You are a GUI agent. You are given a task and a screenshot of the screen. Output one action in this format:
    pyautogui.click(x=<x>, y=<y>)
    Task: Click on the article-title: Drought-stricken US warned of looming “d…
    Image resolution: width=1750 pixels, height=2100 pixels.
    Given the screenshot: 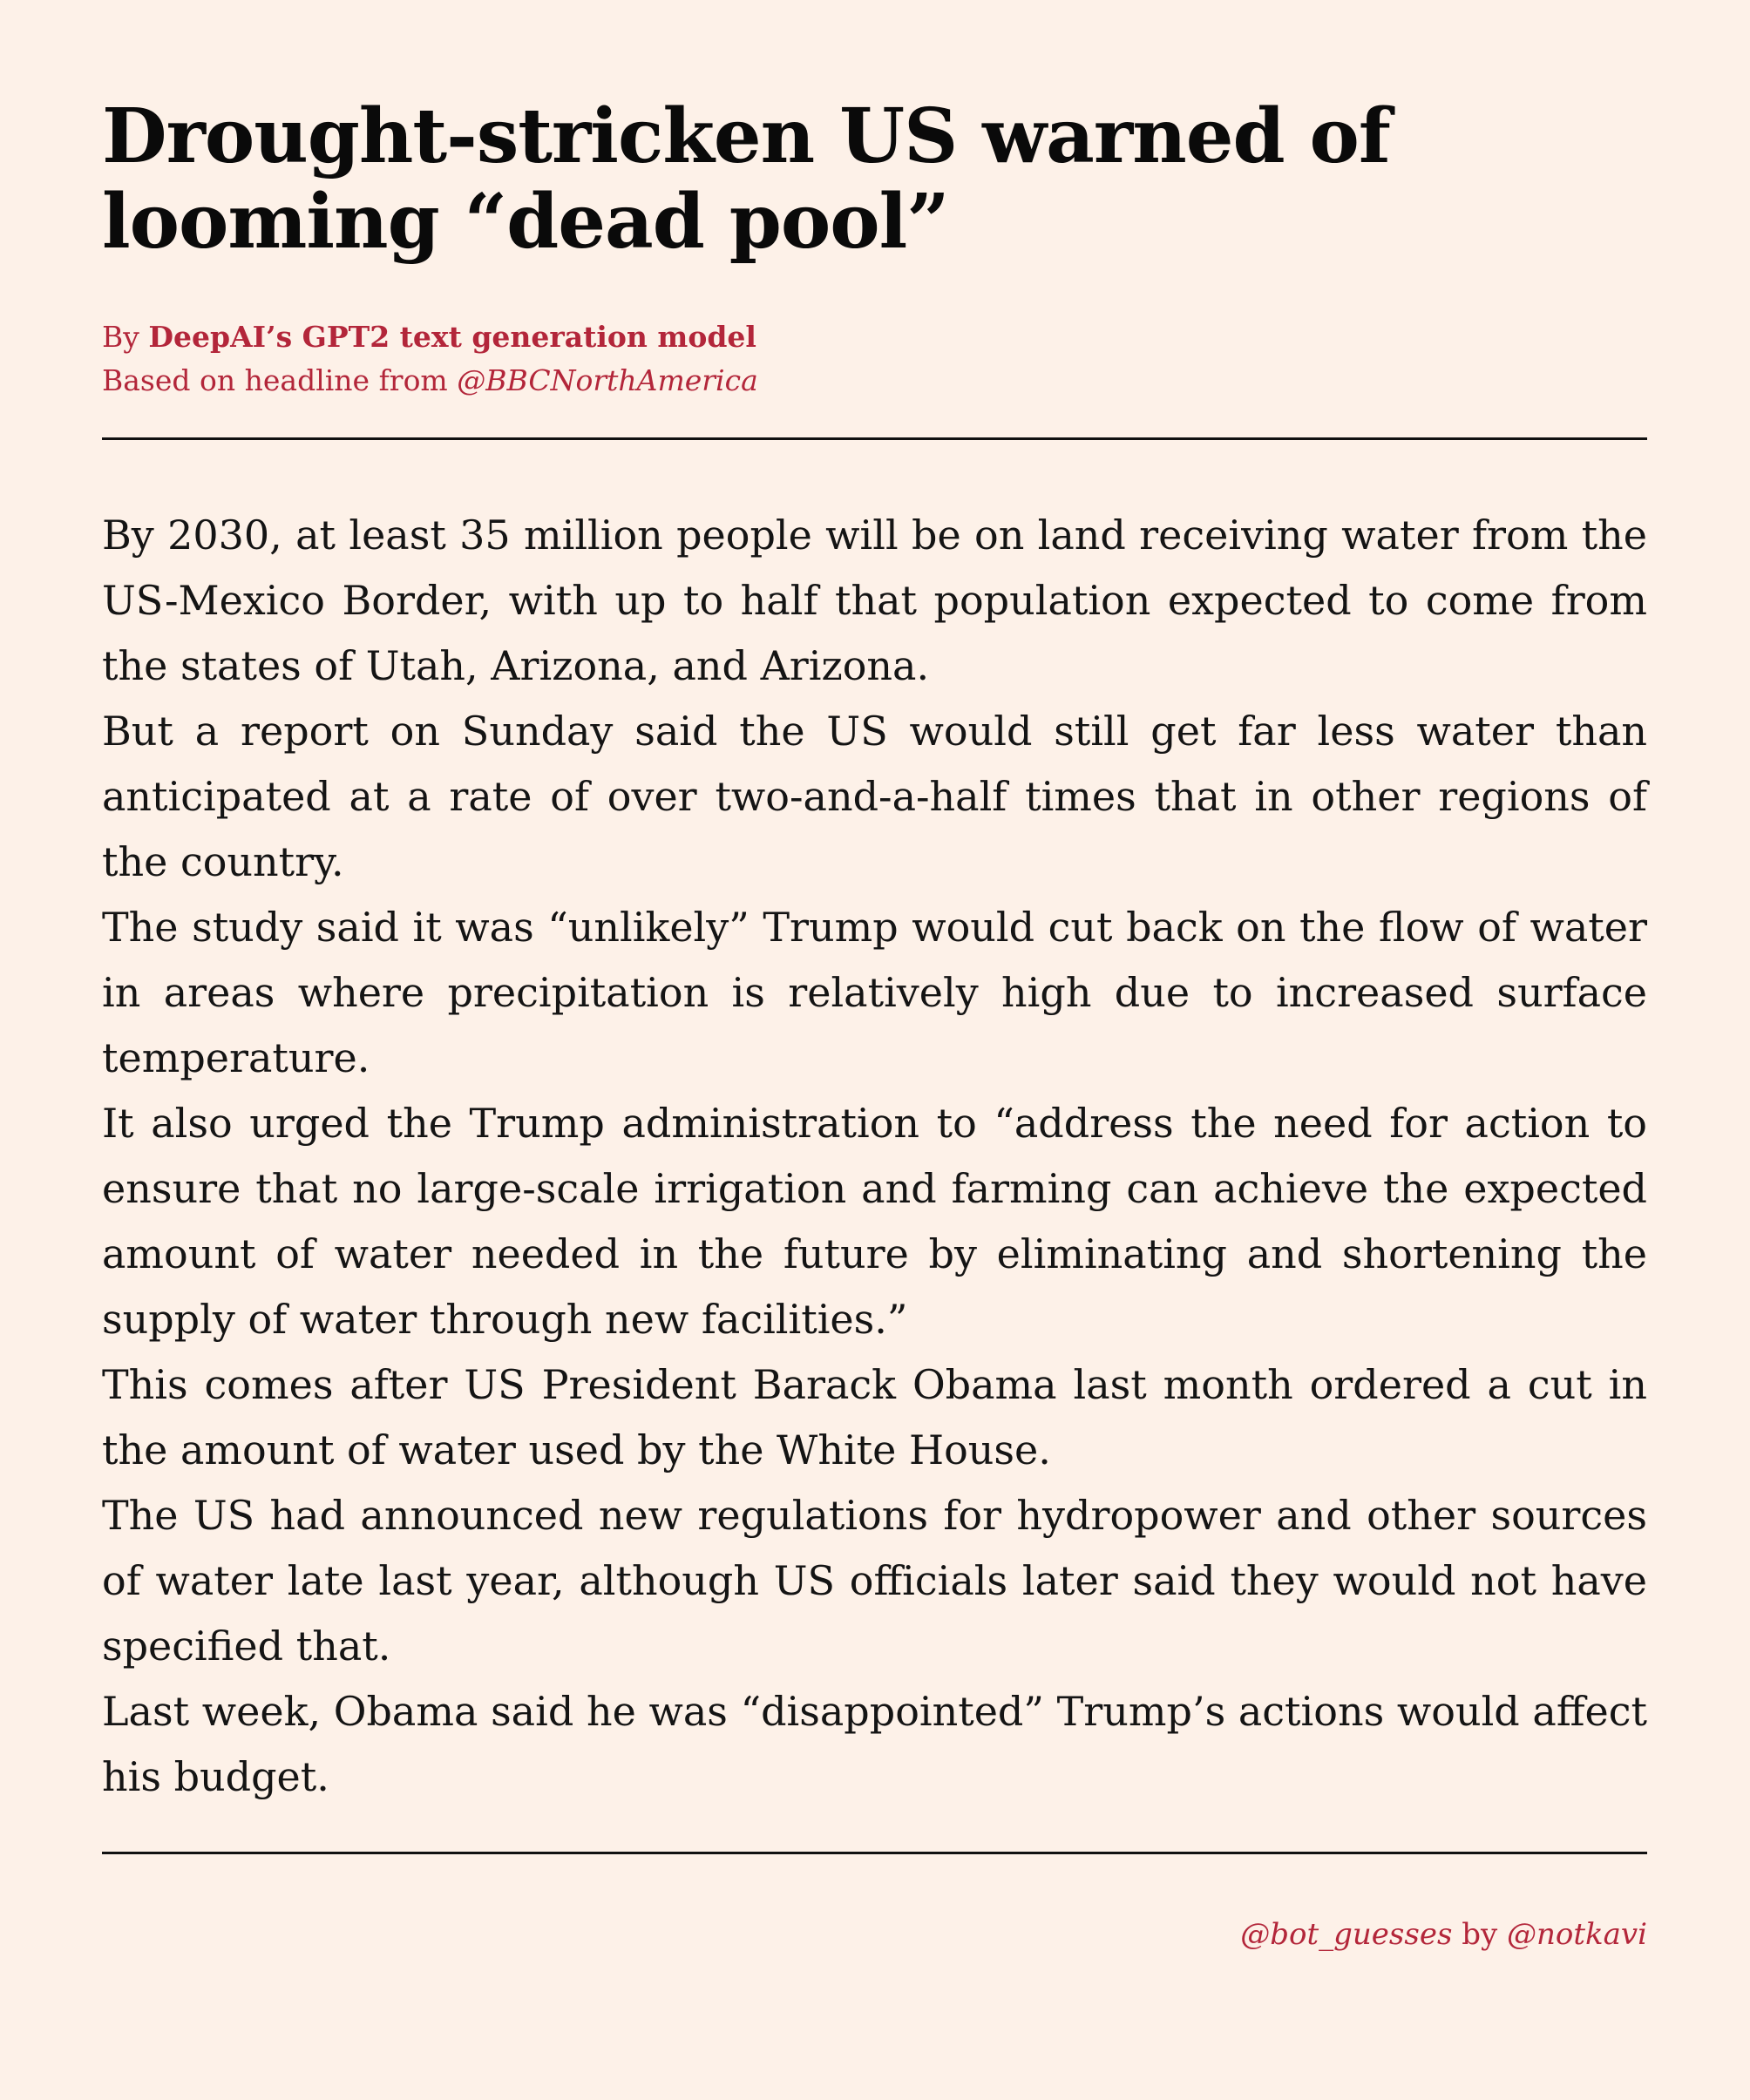 What is the action you would take?
    pyautogui.click(x=746, y=179)
    